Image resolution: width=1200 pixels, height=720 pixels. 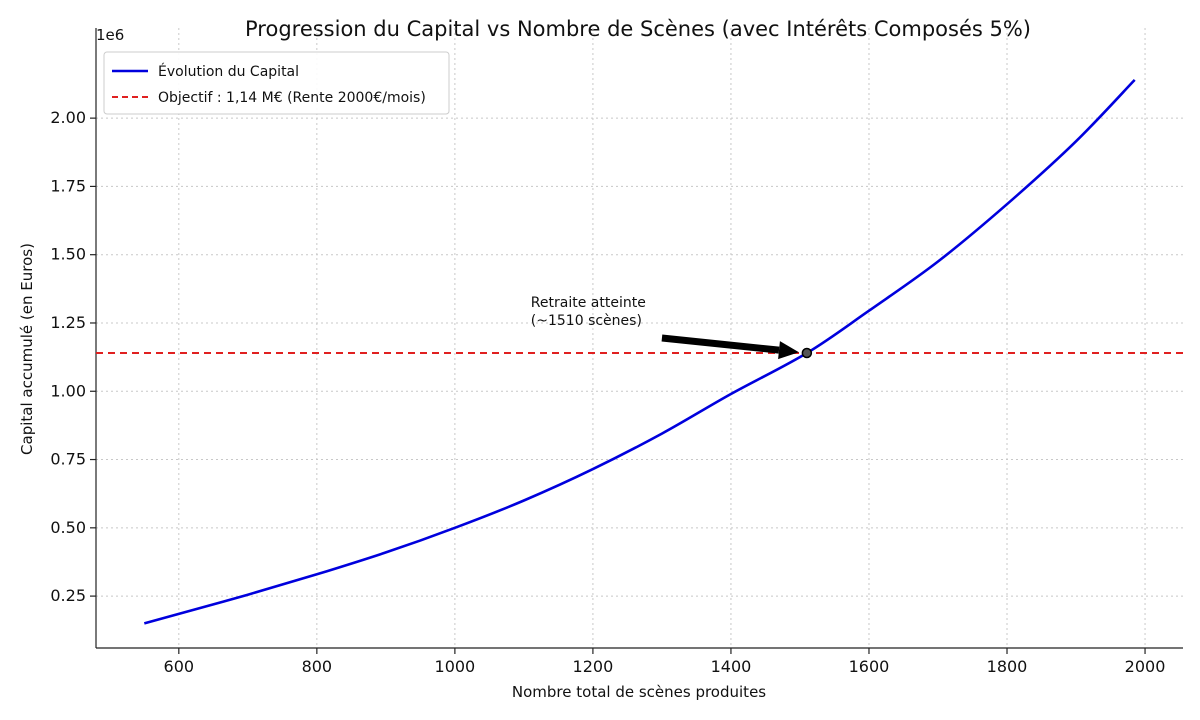 I want to click on y-tick-label: 1.50, so click(x=68, y=254).